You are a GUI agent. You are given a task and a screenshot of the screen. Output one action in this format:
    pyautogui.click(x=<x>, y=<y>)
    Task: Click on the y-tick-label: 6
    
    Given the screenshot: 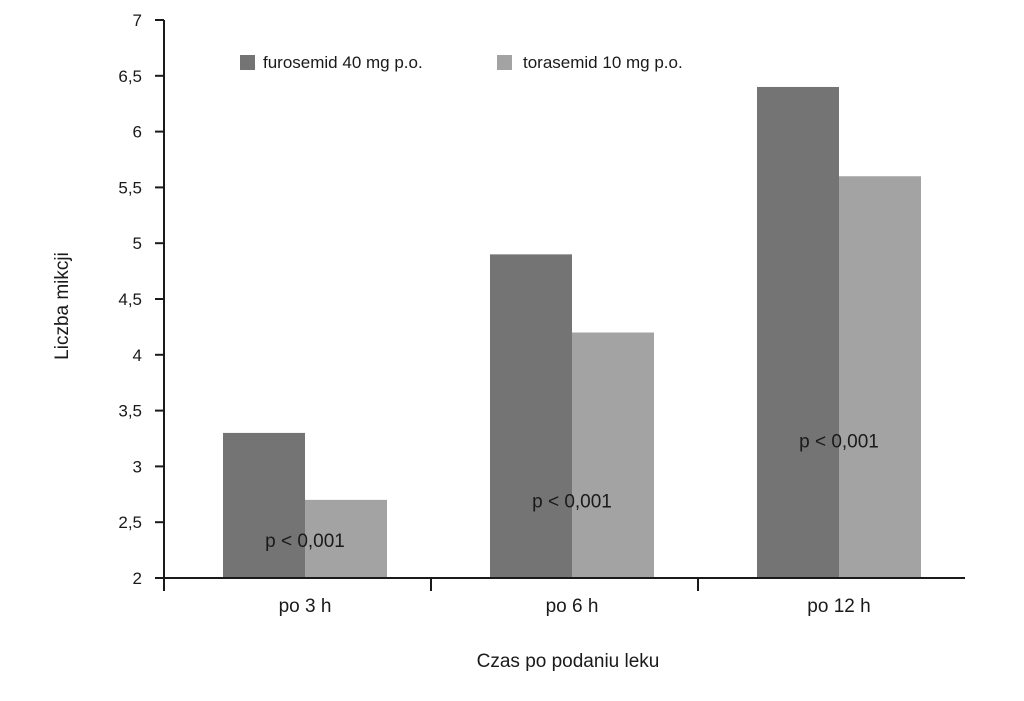 What is the action you would take?
    pyautogui.click(x=137, y=132)
    